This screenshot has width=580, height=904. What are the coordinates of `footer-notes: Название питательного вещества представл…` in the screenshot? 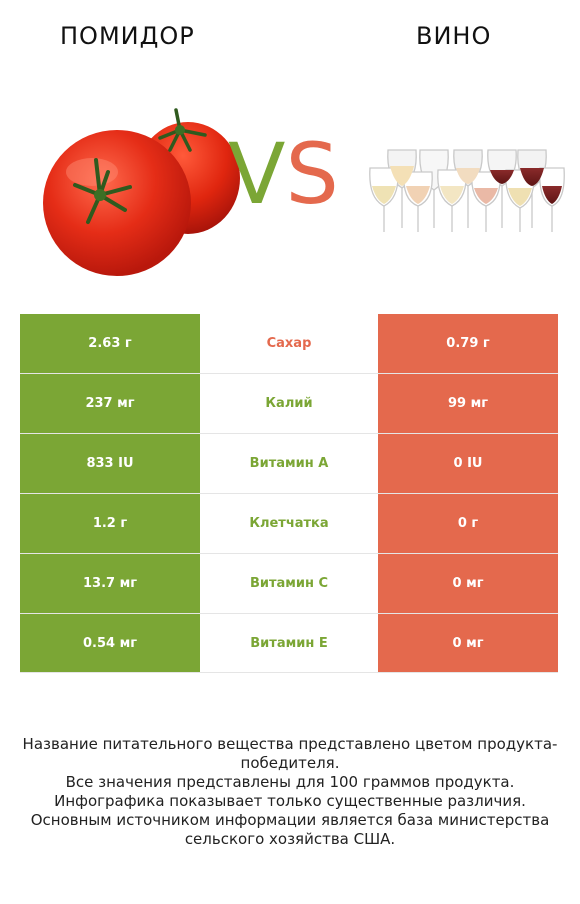 It's located at (290, 792).